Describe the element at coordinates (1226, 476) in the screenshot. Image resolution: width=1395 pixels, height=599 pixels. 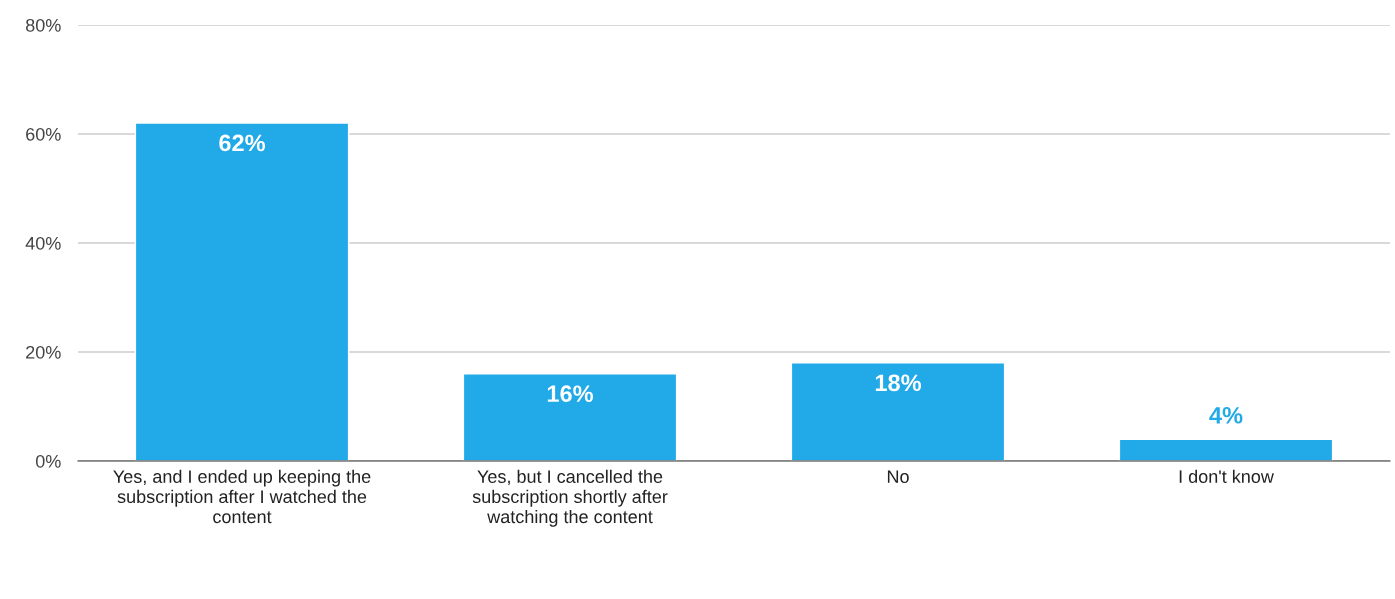
I see `x-tick-label: I don't know` at that location.